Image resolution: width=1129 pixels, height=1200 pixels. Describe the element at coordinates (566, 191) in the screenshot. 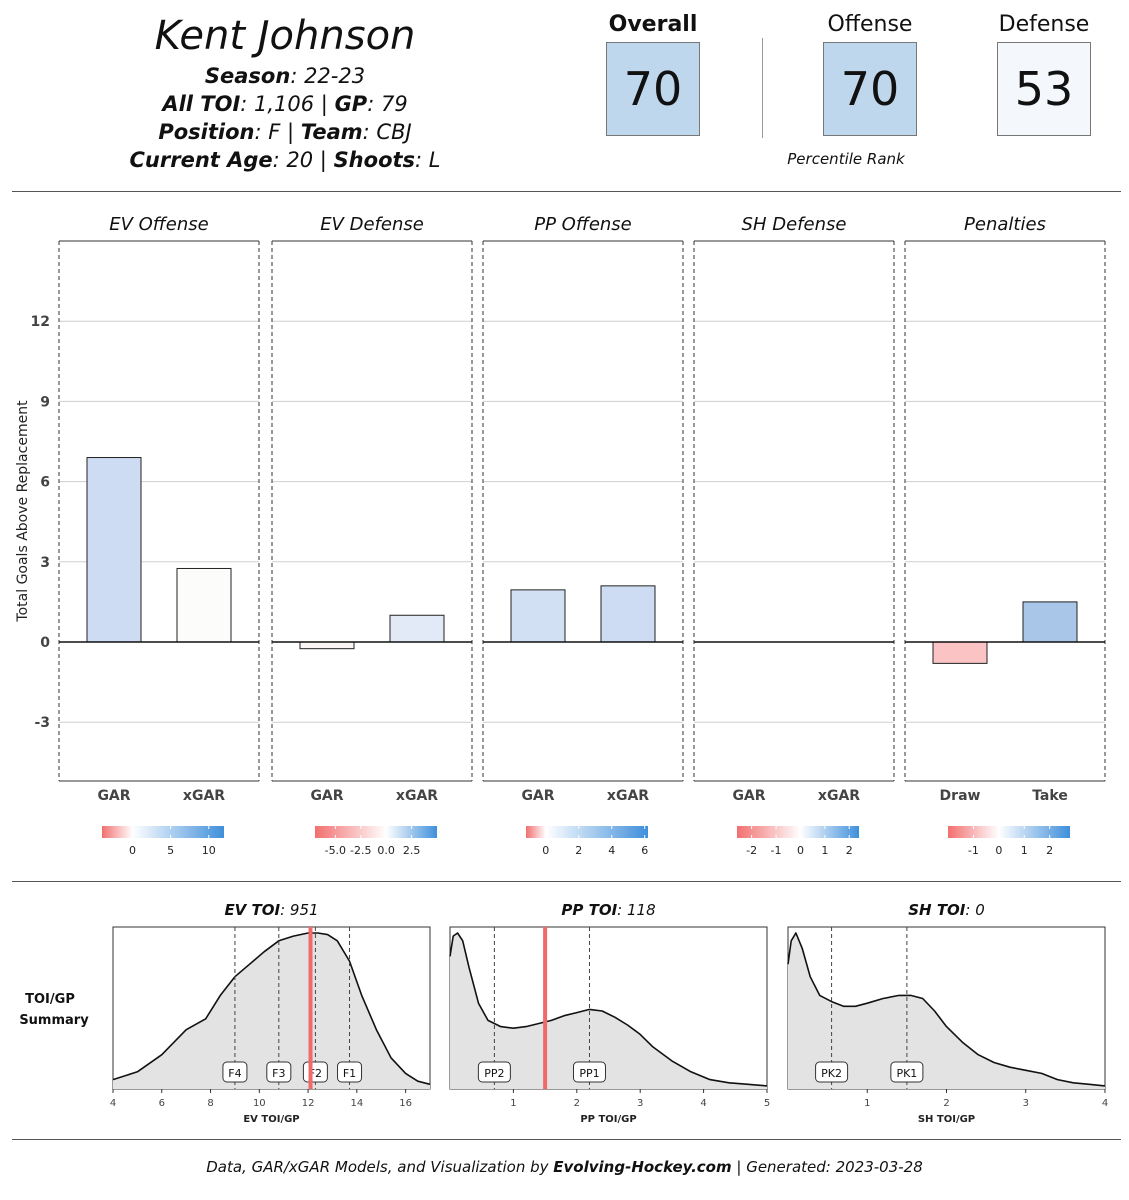

I see `divider-top` at that location.